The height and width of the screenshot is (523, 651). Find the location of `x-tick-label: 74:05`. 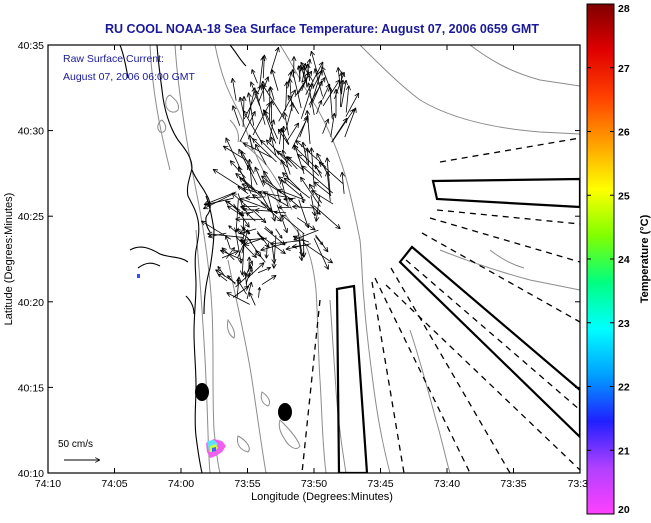

x-tick-label: 74:05 is located at coordinates (114, 484).